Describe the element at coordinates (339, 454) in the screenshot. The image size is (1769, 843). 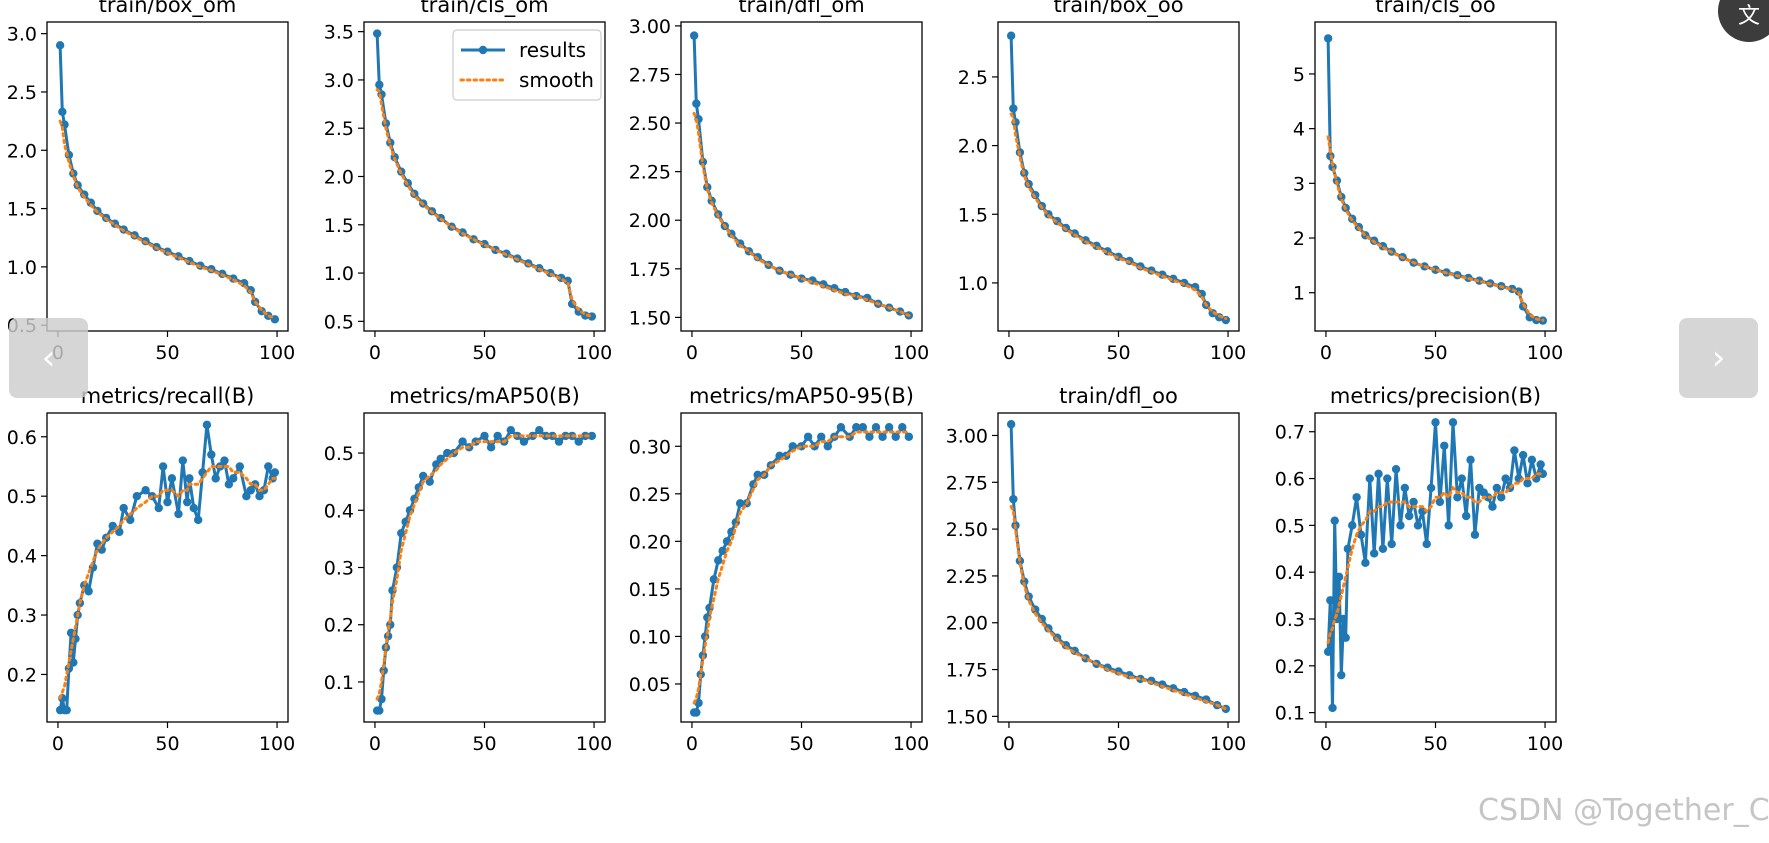
I see `y-tick-label: 0.5` at that location.